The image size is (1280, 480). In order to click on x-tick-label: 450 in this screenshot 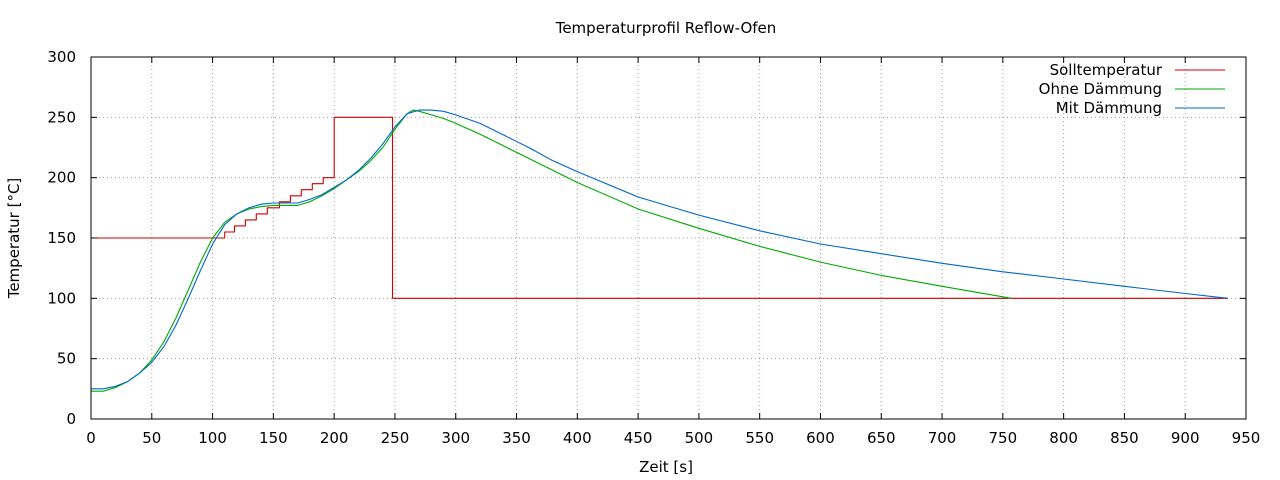, I will do `click(638, 438)`.